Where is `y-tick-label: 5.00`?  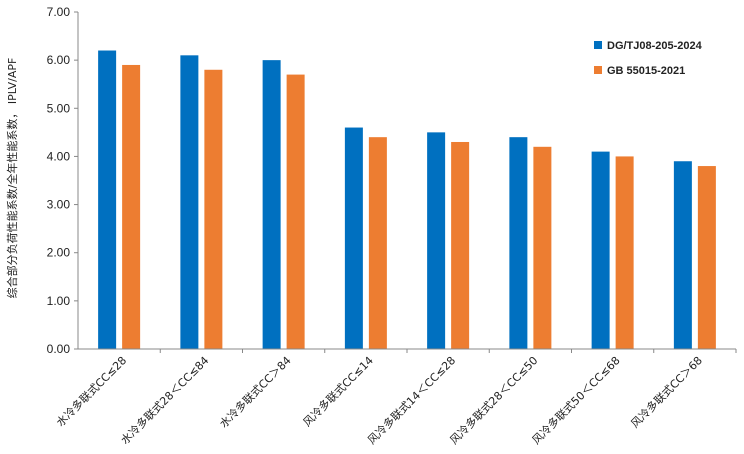 y-tick-label: 5.00 is located at coordinates (59, 108).